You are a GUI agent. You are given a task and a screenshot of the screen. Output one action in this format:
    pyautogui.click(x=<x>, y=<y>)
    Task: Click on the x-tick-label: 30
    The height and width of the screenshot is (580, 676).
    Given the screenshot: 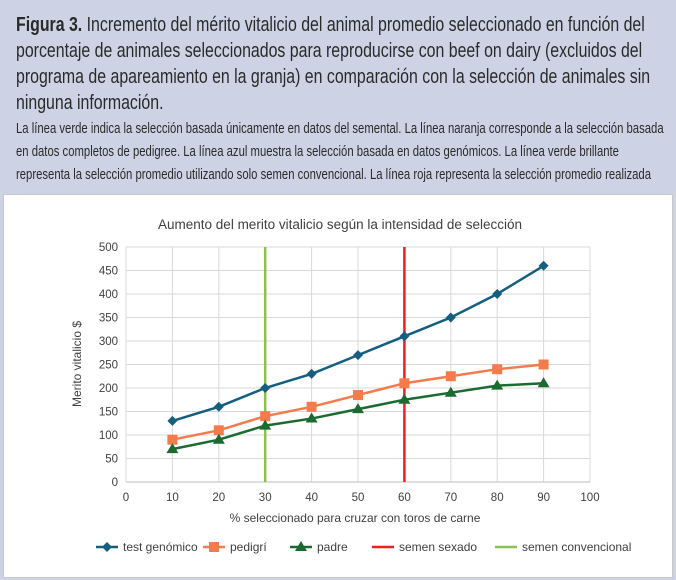 What is the action you would take?
    pyautogui.click(x=265, y=498)
    